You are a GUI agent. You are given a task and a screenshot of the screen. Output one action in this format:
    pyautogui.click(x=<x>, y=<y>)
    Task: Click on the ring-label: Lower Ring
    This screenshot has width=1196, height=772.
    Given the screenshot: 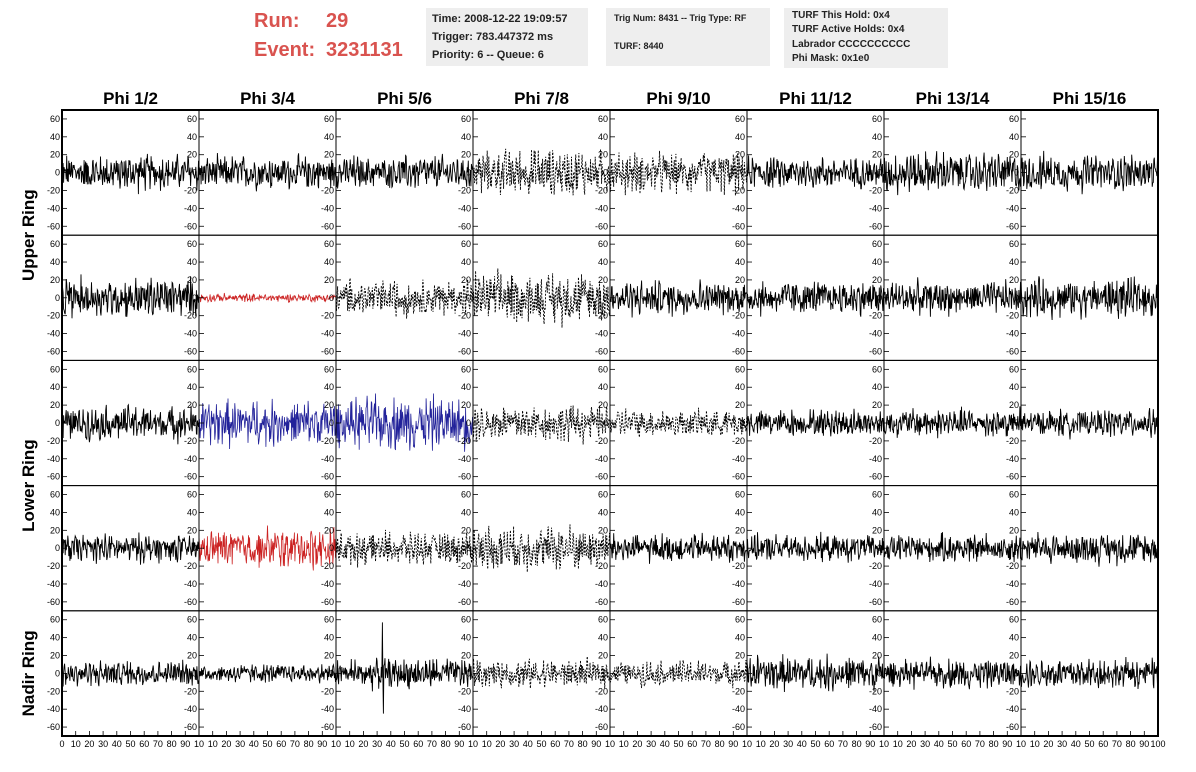 What is the action you would take?
    pyautogui.click(x=28, y=485)
    